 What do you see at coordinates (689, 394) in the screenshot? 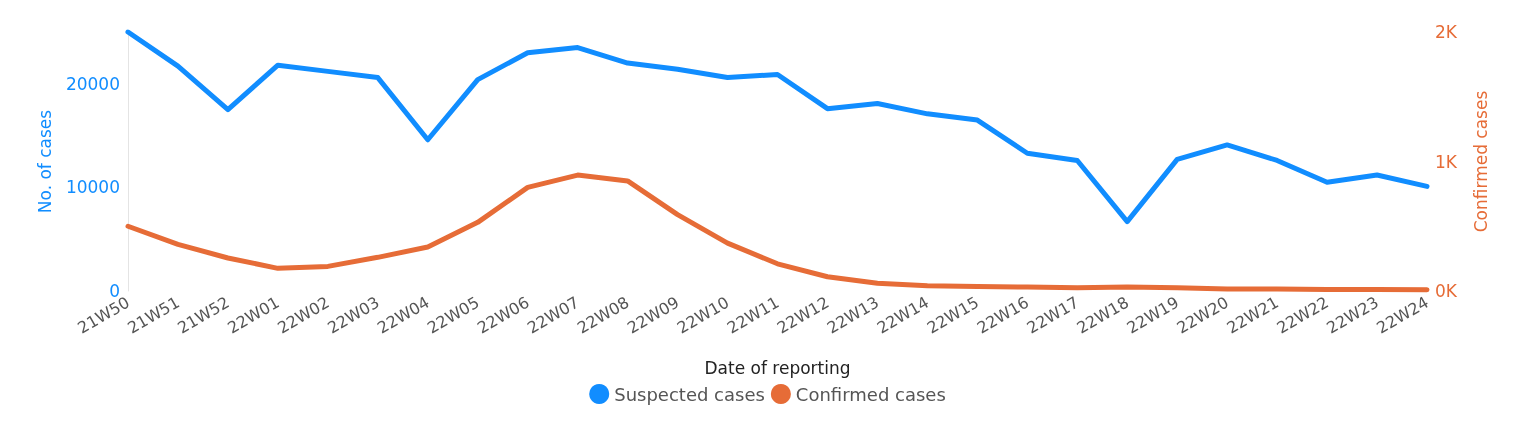
I see `legend-label: Suspected cases` at bounding box center [689, 394].